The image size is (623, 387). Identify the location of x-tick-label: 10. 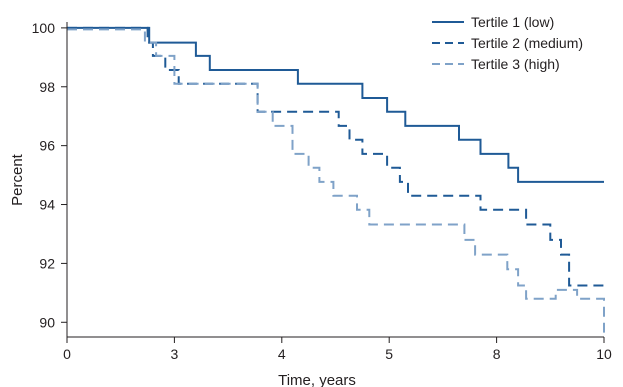
(604, 354).